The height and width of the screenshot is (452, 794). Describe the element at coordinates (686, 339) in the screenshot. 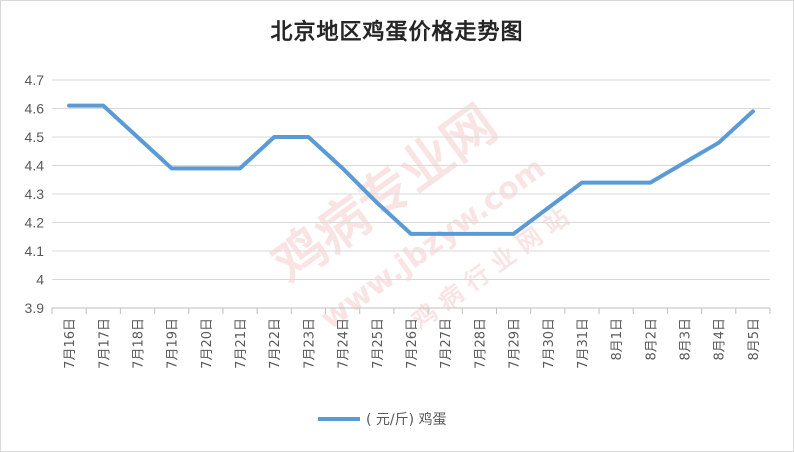

I see `x-tick-label: 8月3日` at that location.